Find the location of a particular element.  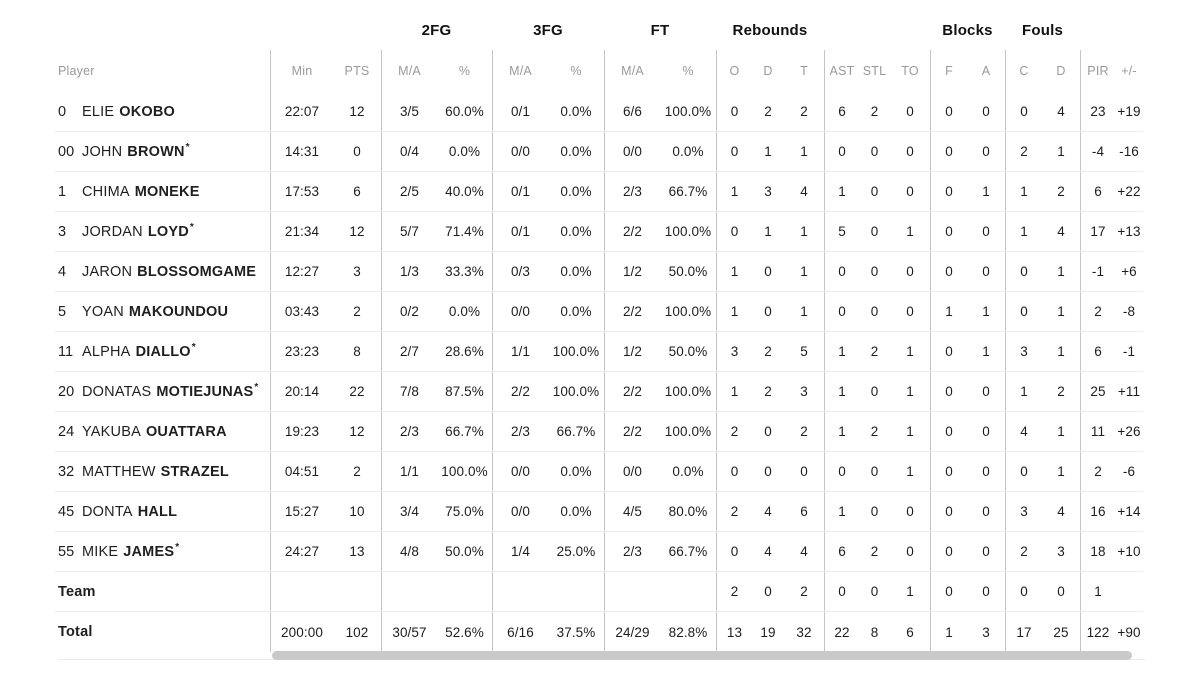

stat-cell: 60.0% is located at coordinates (464, 111).